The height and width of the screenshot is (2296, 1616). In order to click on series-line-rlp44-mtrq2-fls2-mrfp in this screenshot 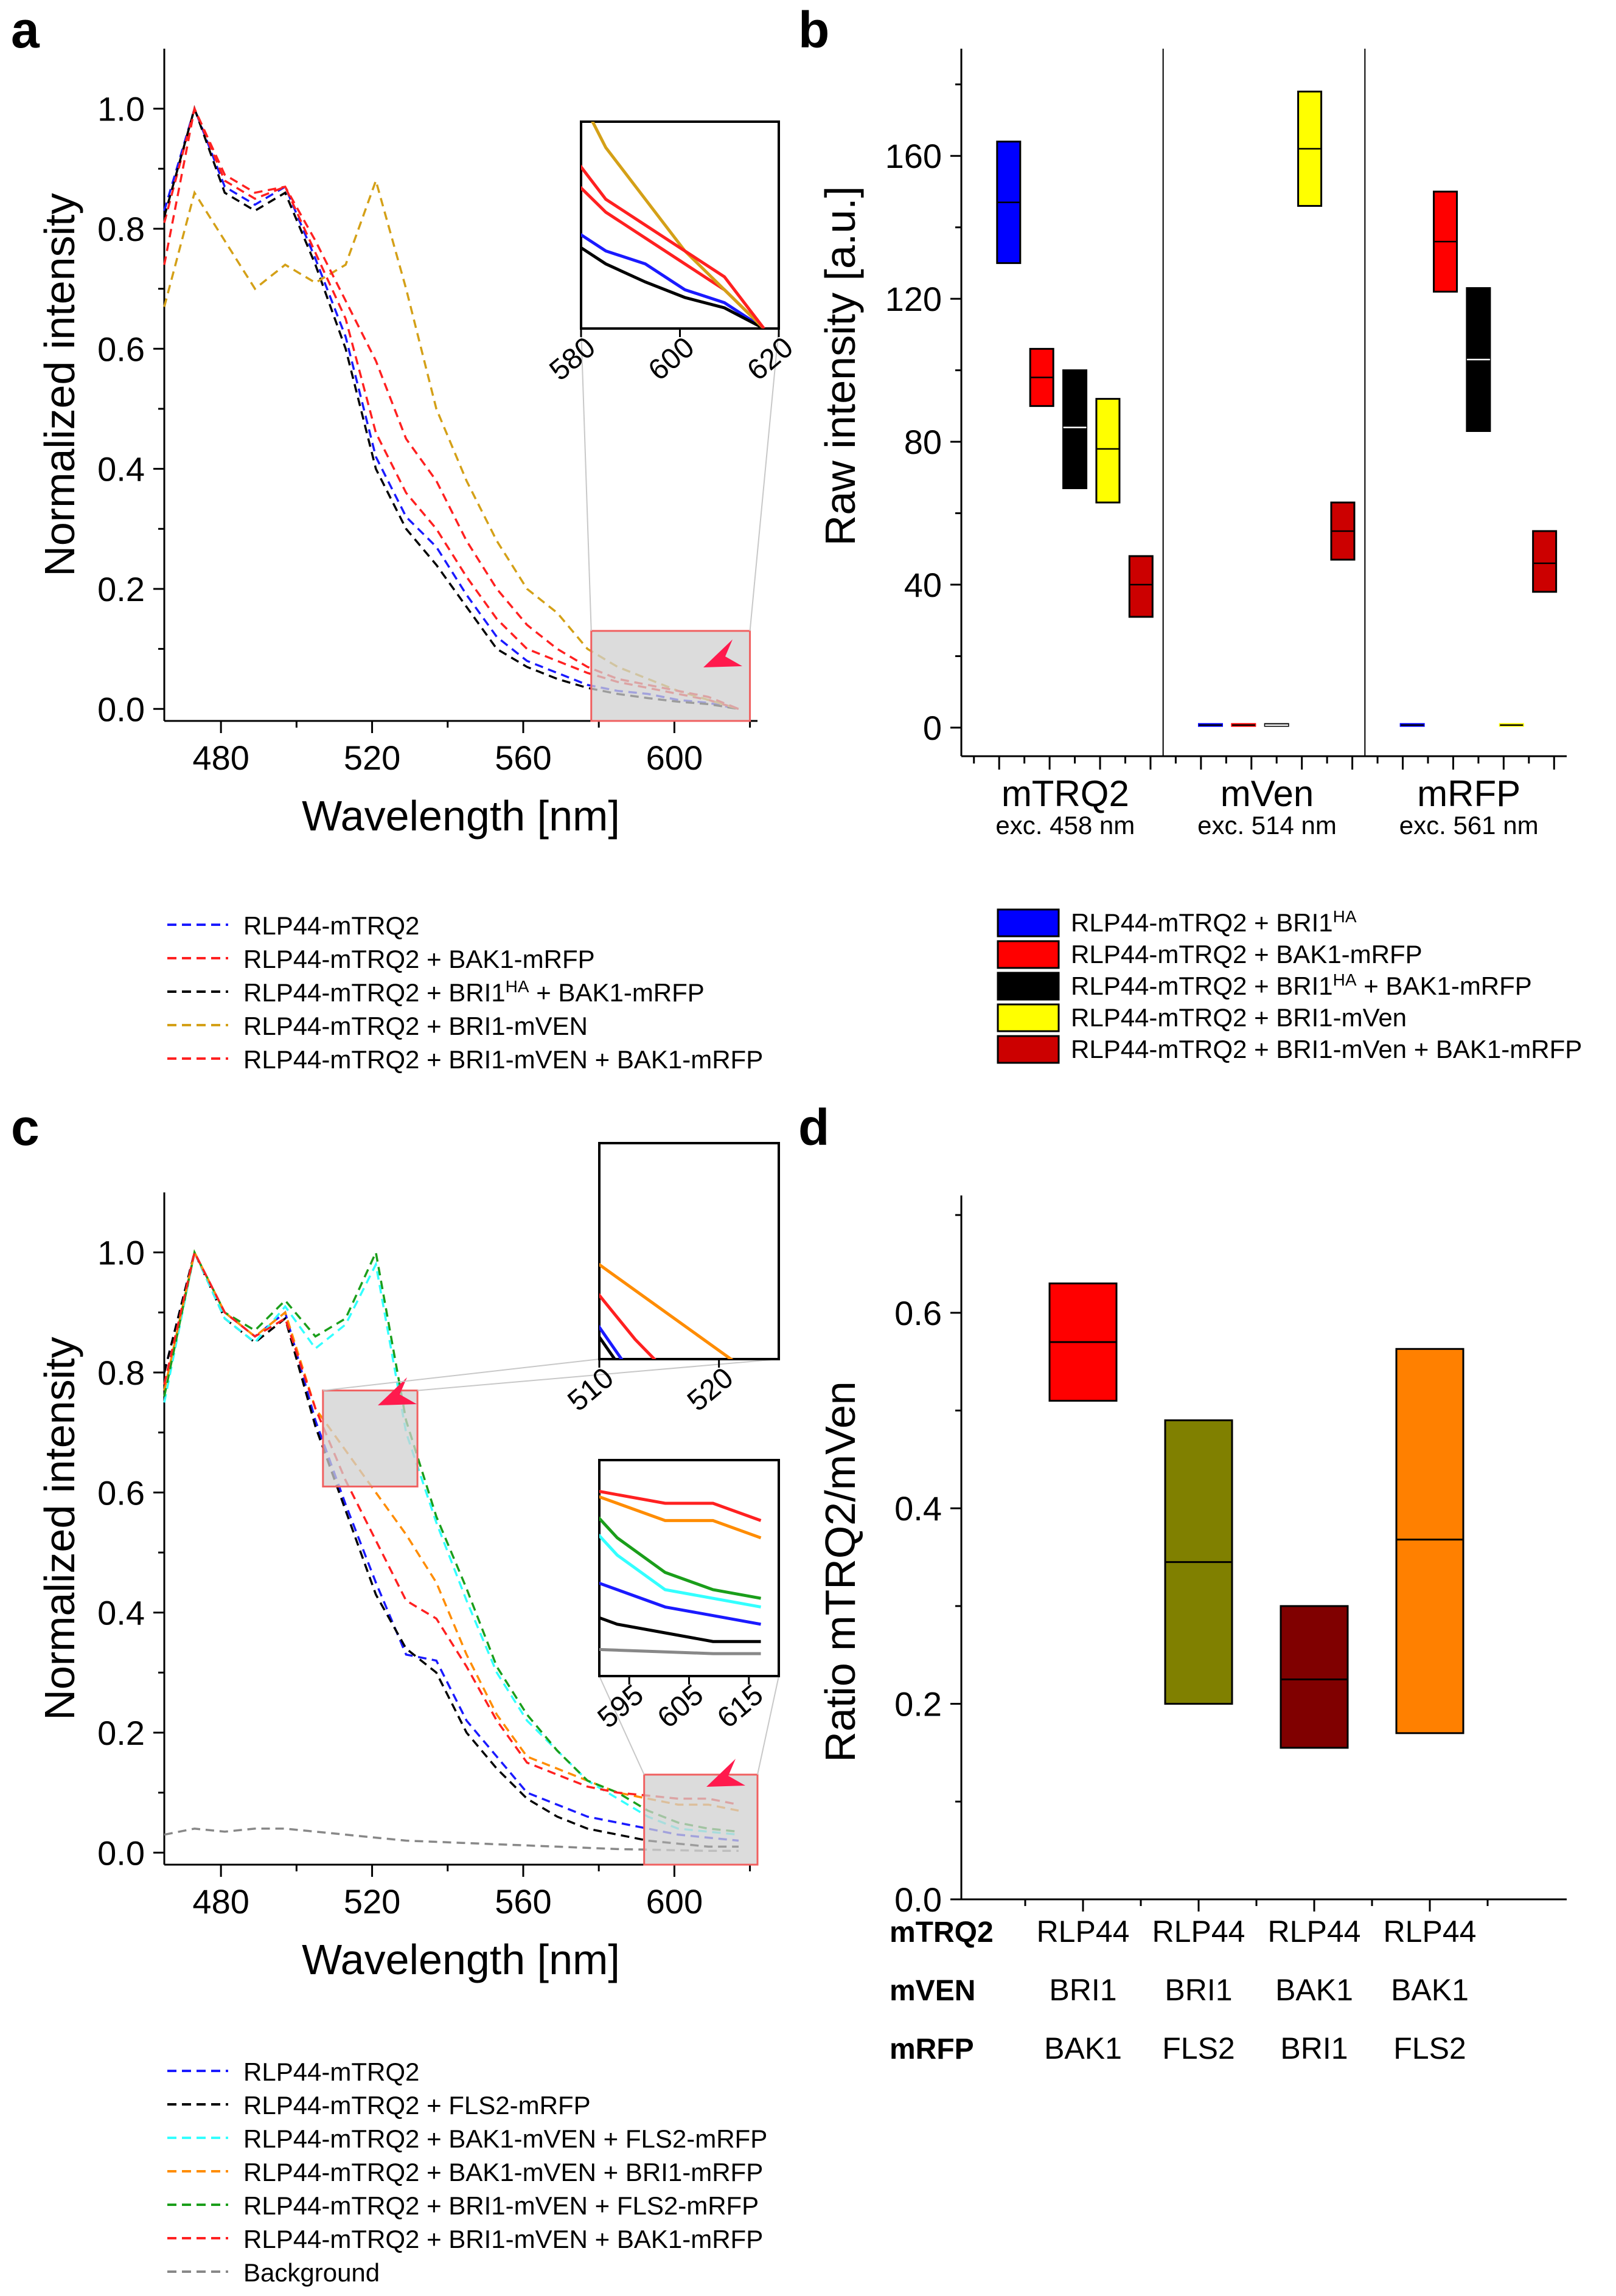, I will do `click(451, 1548)`.